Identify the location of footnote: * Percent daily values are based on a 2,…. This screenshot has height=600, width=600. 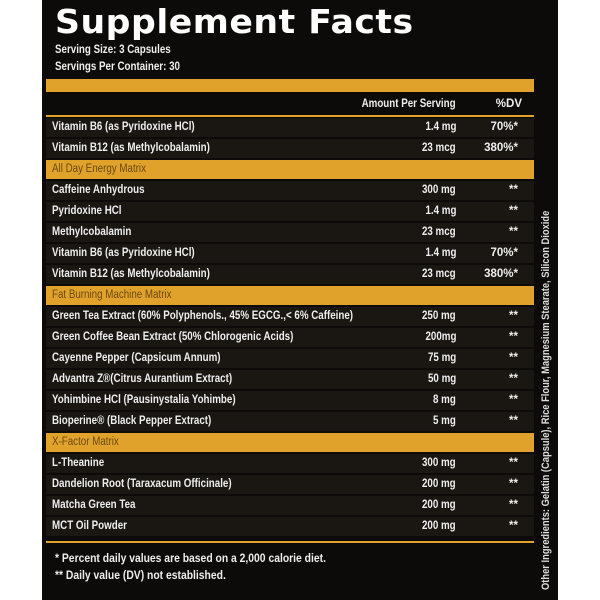
(190, 559).